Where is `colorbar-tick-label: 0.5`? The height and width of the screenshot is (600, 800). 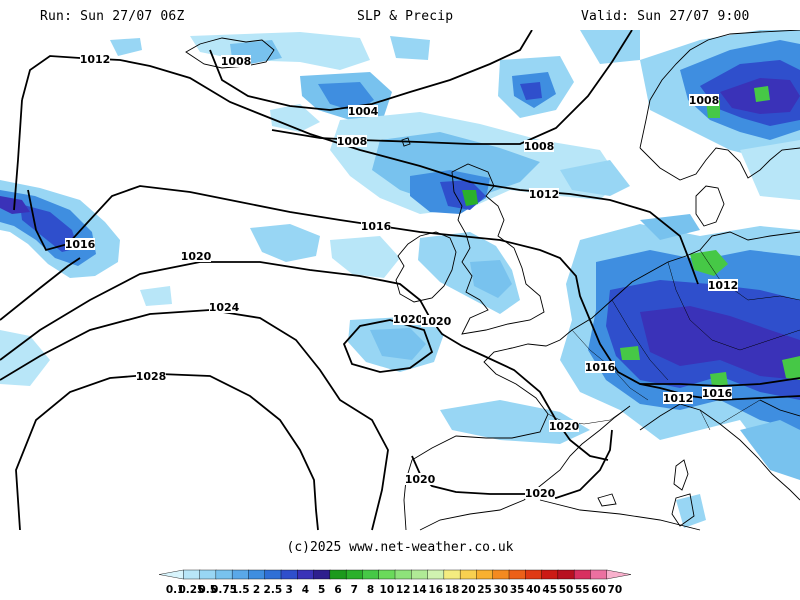 colorbar-tick-label: 0.5 is located at coordinates (207, 590).